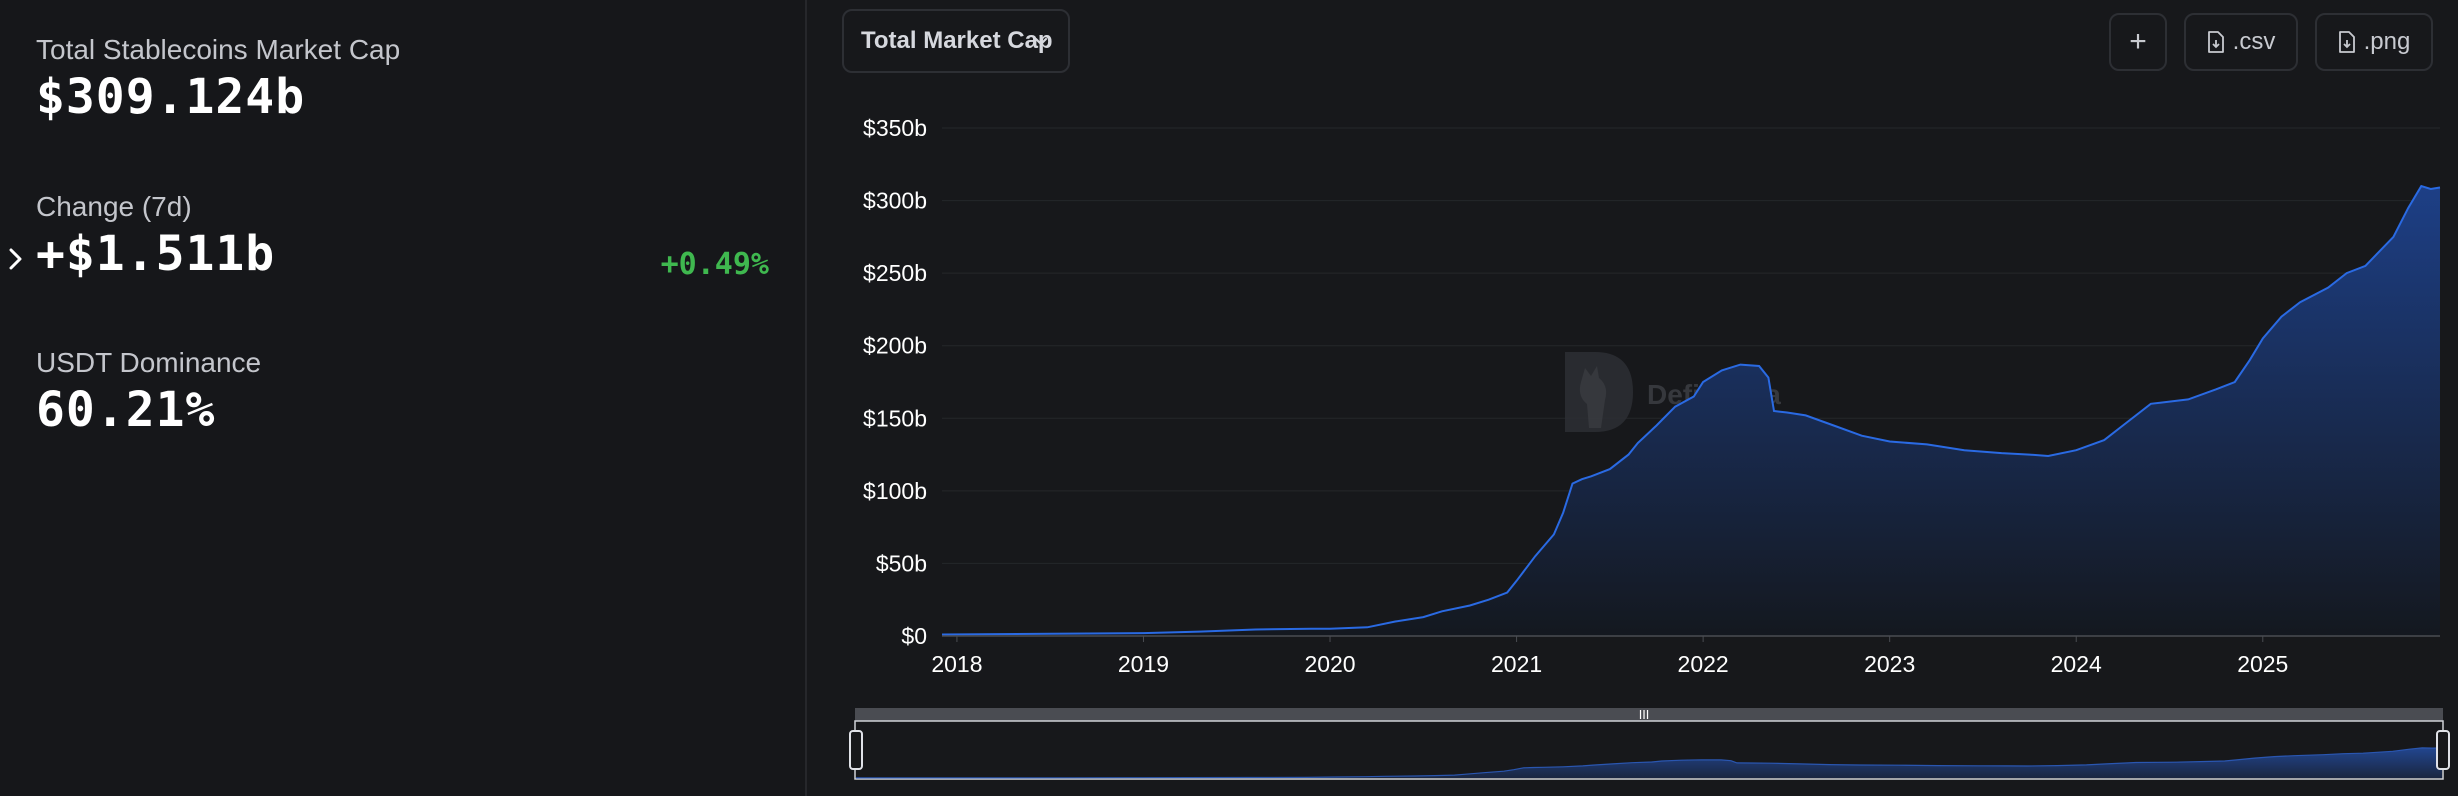 The height and width of the screenshot is (796, 2458). Describe the element at coordinates (1649, 744) in the screenshot. I see `range-slider: III` at that location.